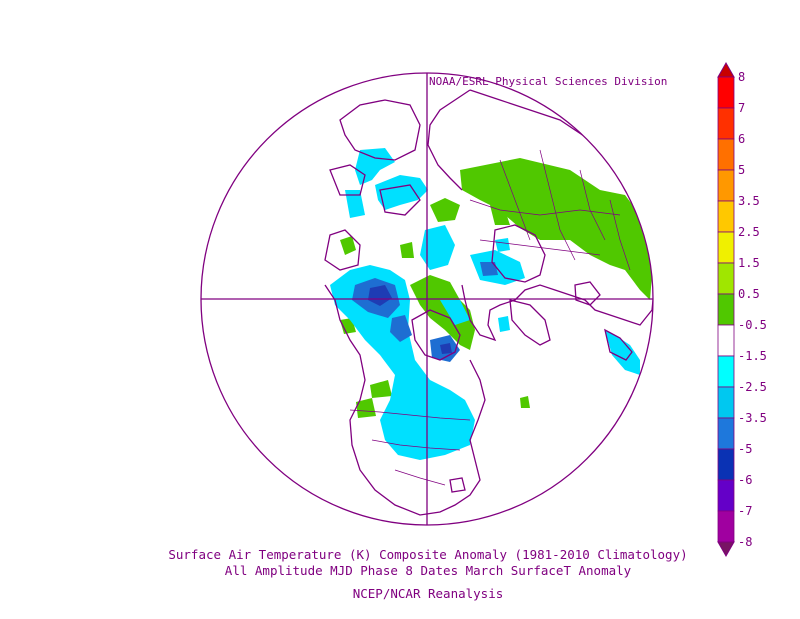 The image size is (800, 619). I want to click on colorbar-label: 0.5, so click(749, 294).